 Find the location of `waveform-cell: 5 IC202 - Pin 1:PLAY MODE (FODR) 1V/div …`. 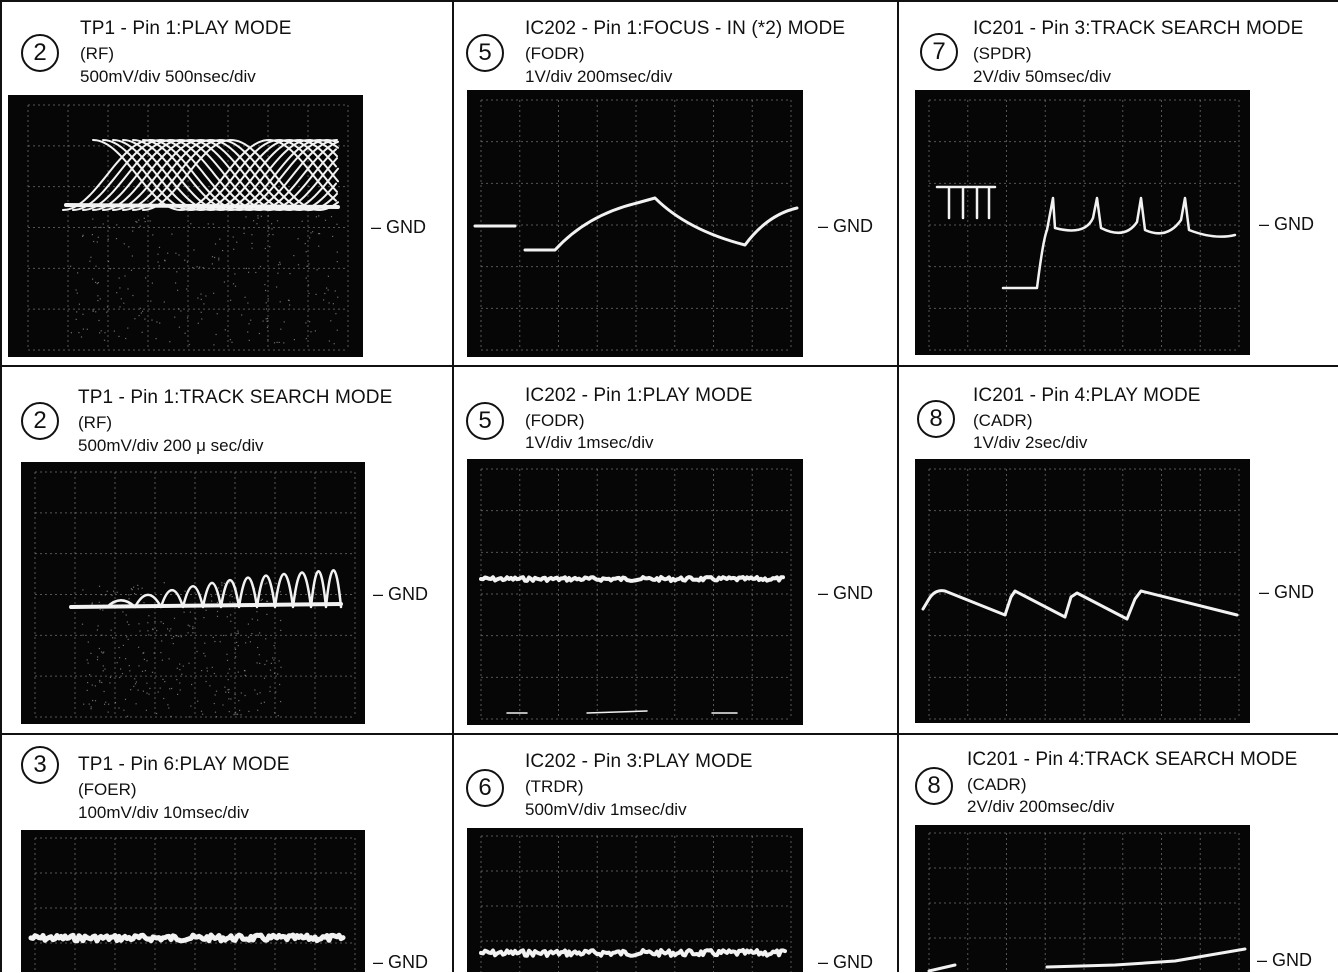

waveform-cell: 5 IC202 - Pin 1:PLAY MODE (FODR) 1V/div … is located at coordinates (675, 550).